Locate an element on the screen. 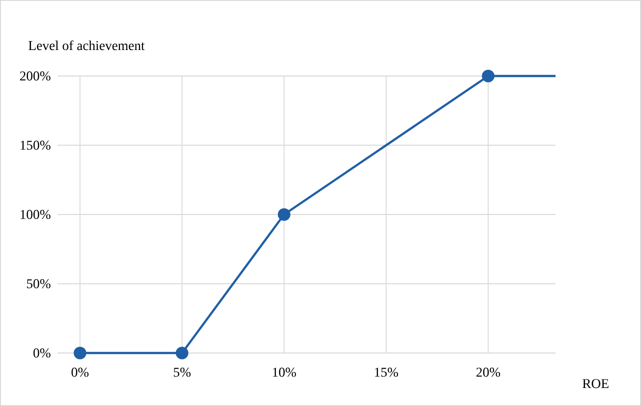 The height and width of the screenshot is (406, 641). y-tick-label: 50% is located at coordinates (38, 283).